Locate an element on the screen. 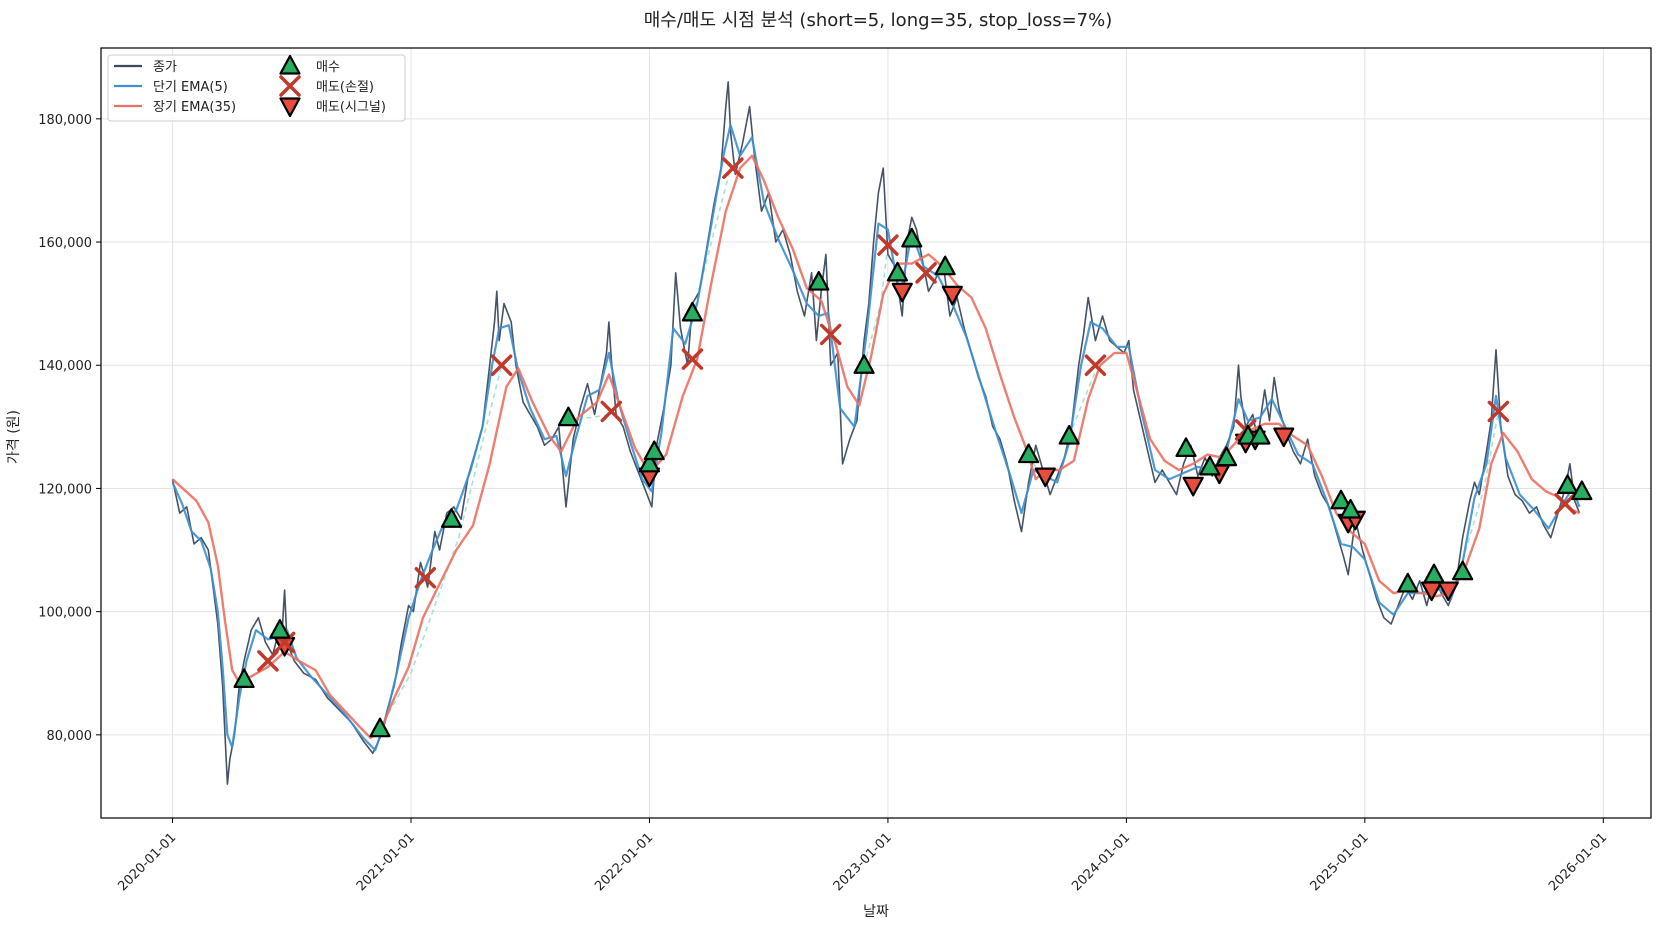 The image size is (1660, 930). legend-label-ema_short: 단기 EMA(5) is located at coordinates (190, 87).